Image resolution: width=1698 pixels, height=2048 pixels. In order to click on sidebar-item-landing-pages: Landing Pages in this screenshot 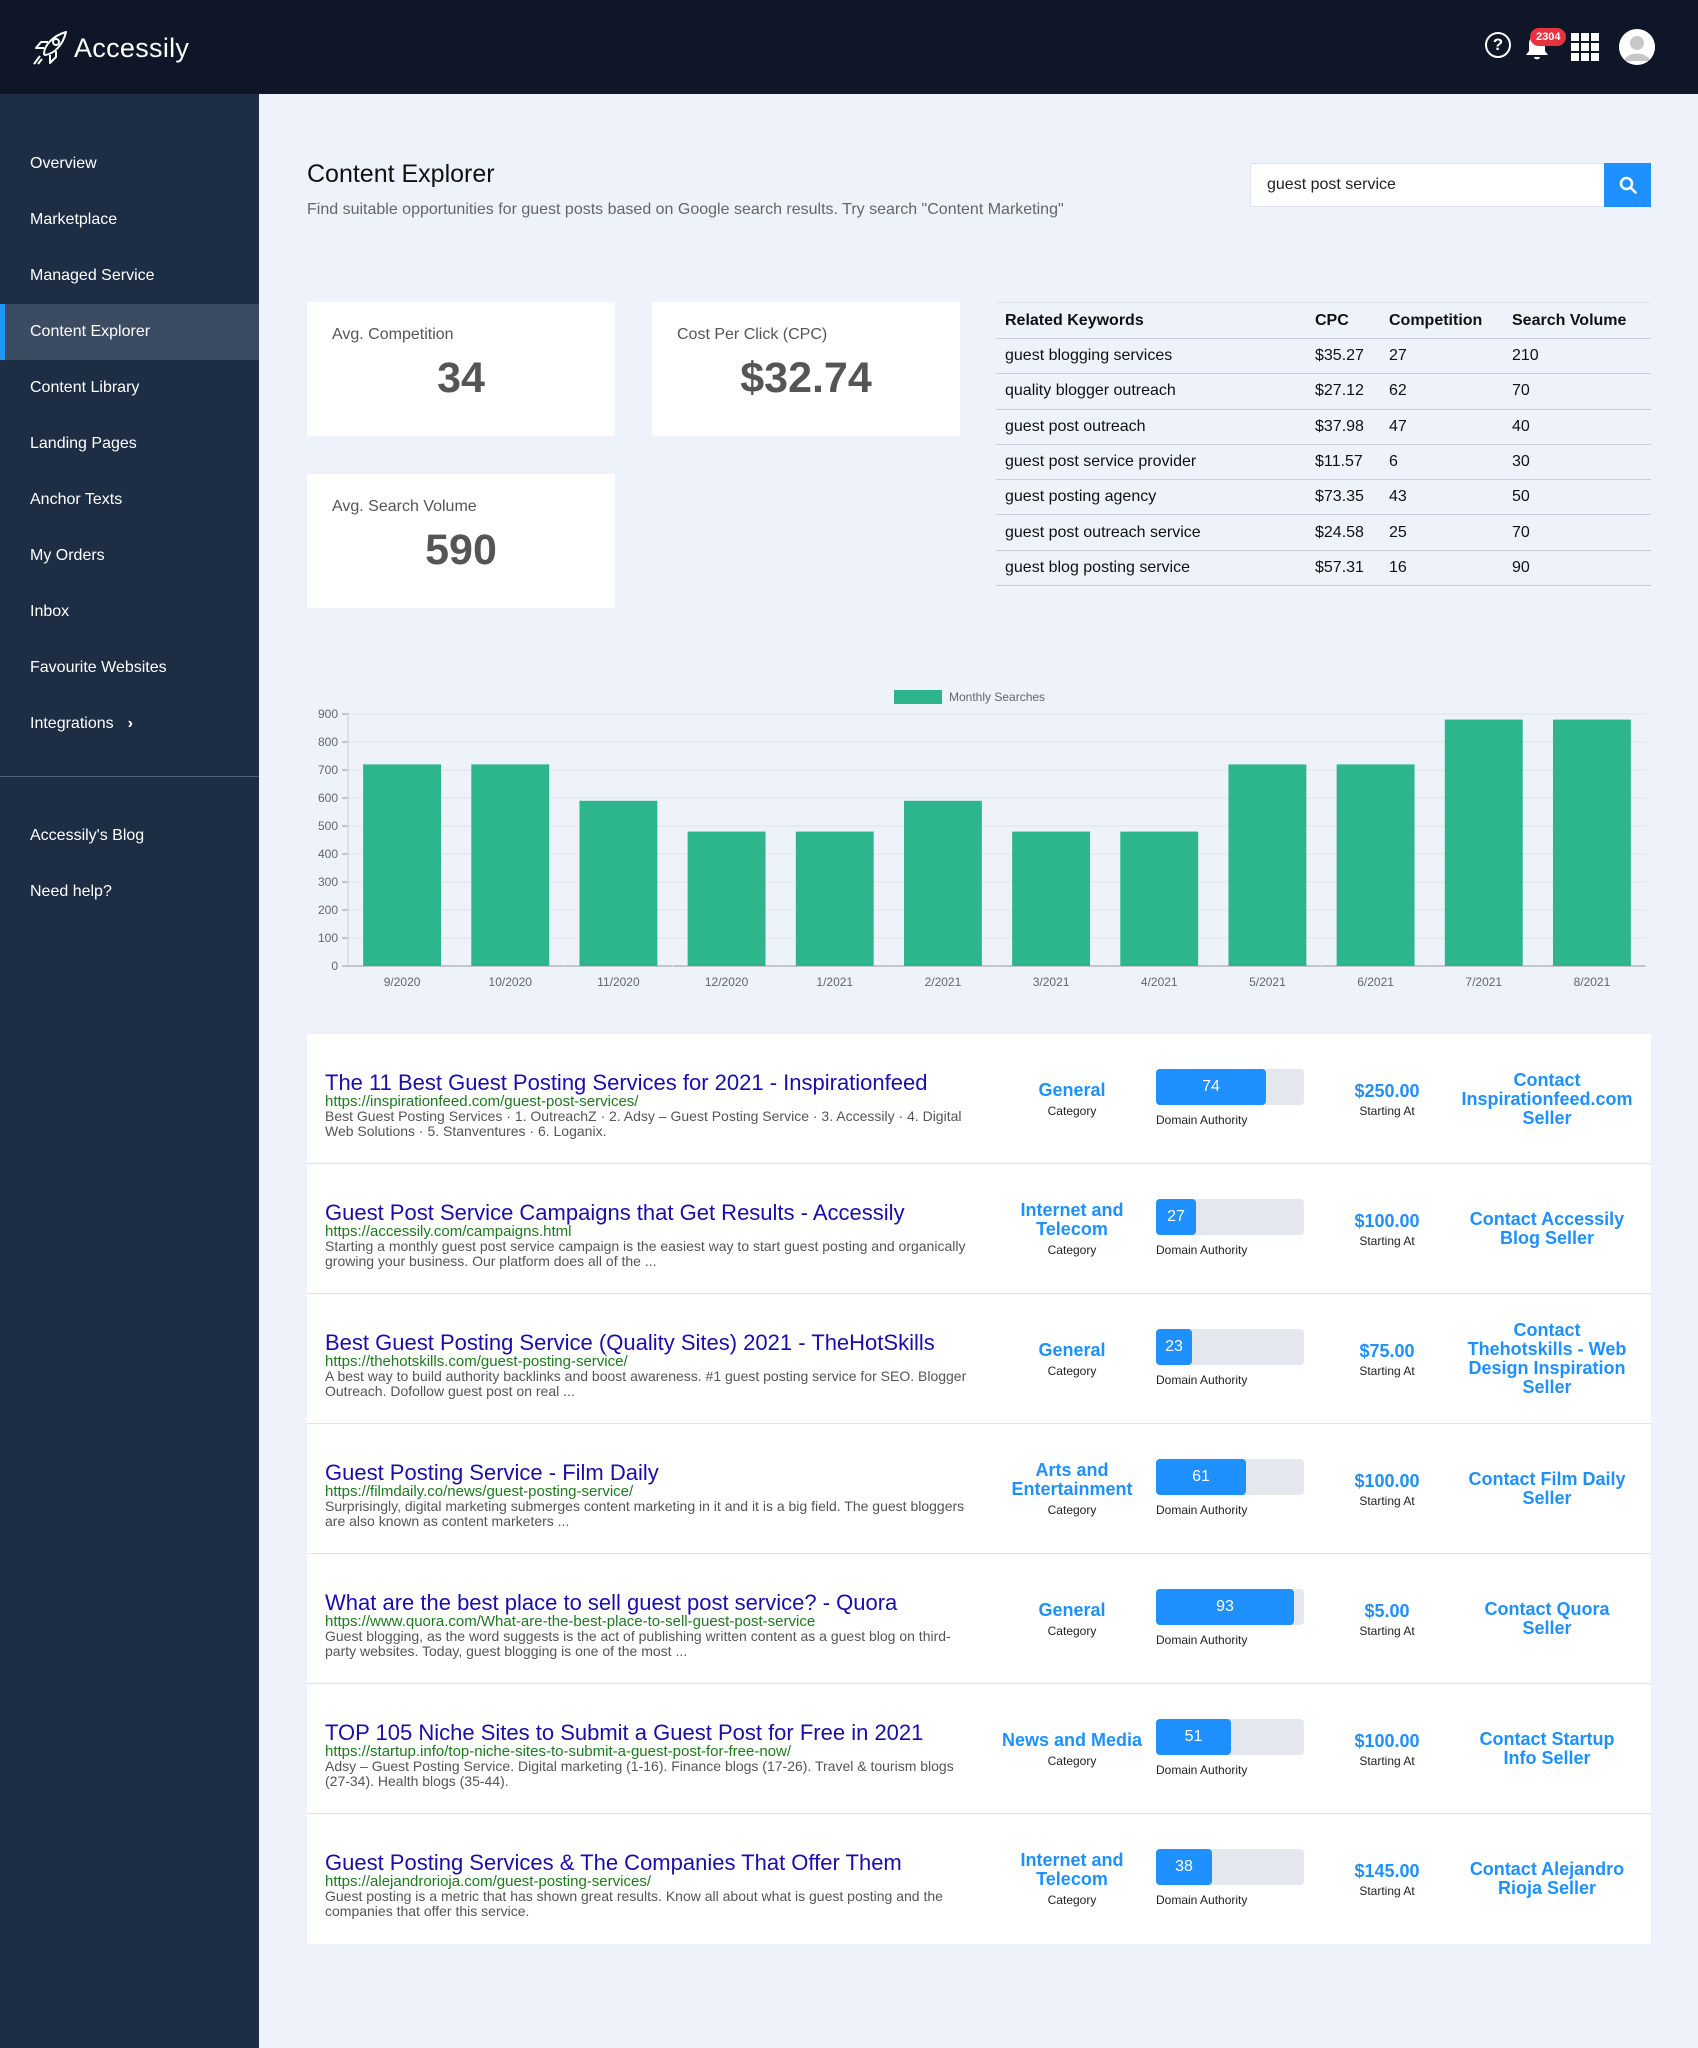, I will do `click(129, 444)`.